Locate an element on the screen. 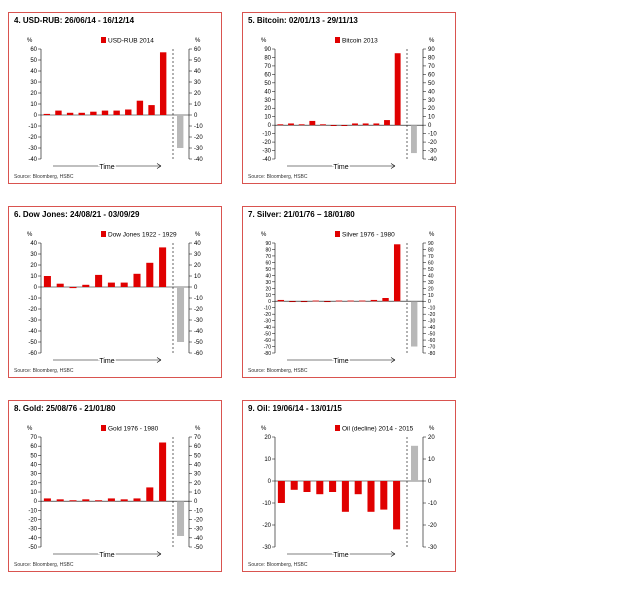  panel-title: 6. Dow Jones: 24/08/21 - 03/09/29 is located at coordinates (77, 214).